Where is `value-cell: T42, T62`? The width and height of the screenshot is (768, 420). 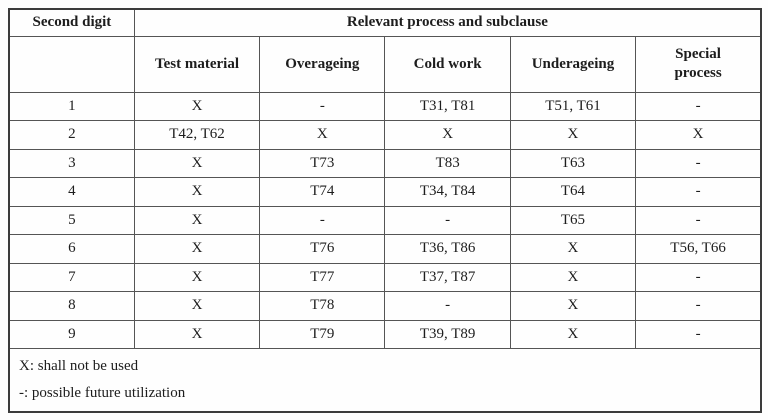 value-cell: T42, T62 is located at coordinates (197, 135).